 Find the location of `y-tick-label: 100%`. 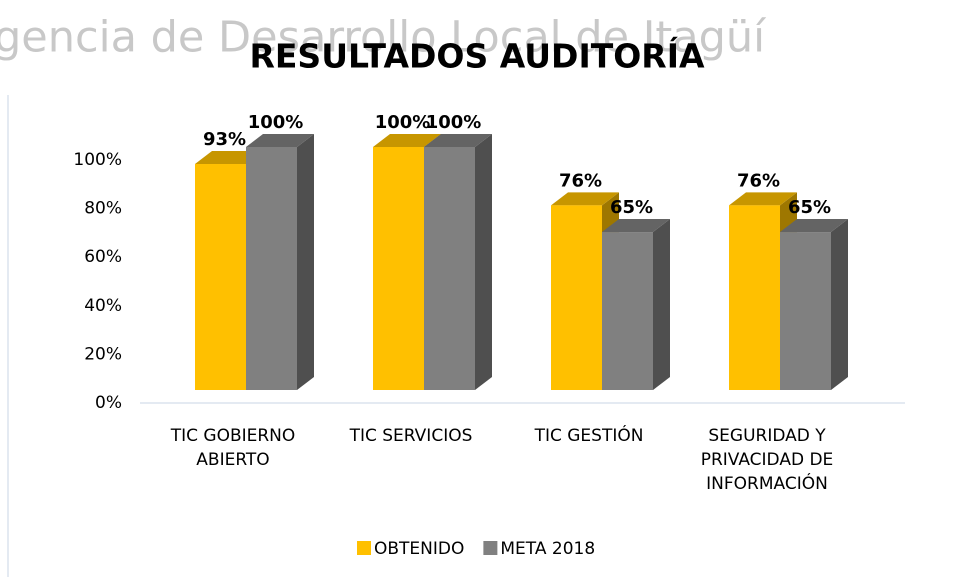

y-tick-label: 100% is located at coordinates (97, 160).